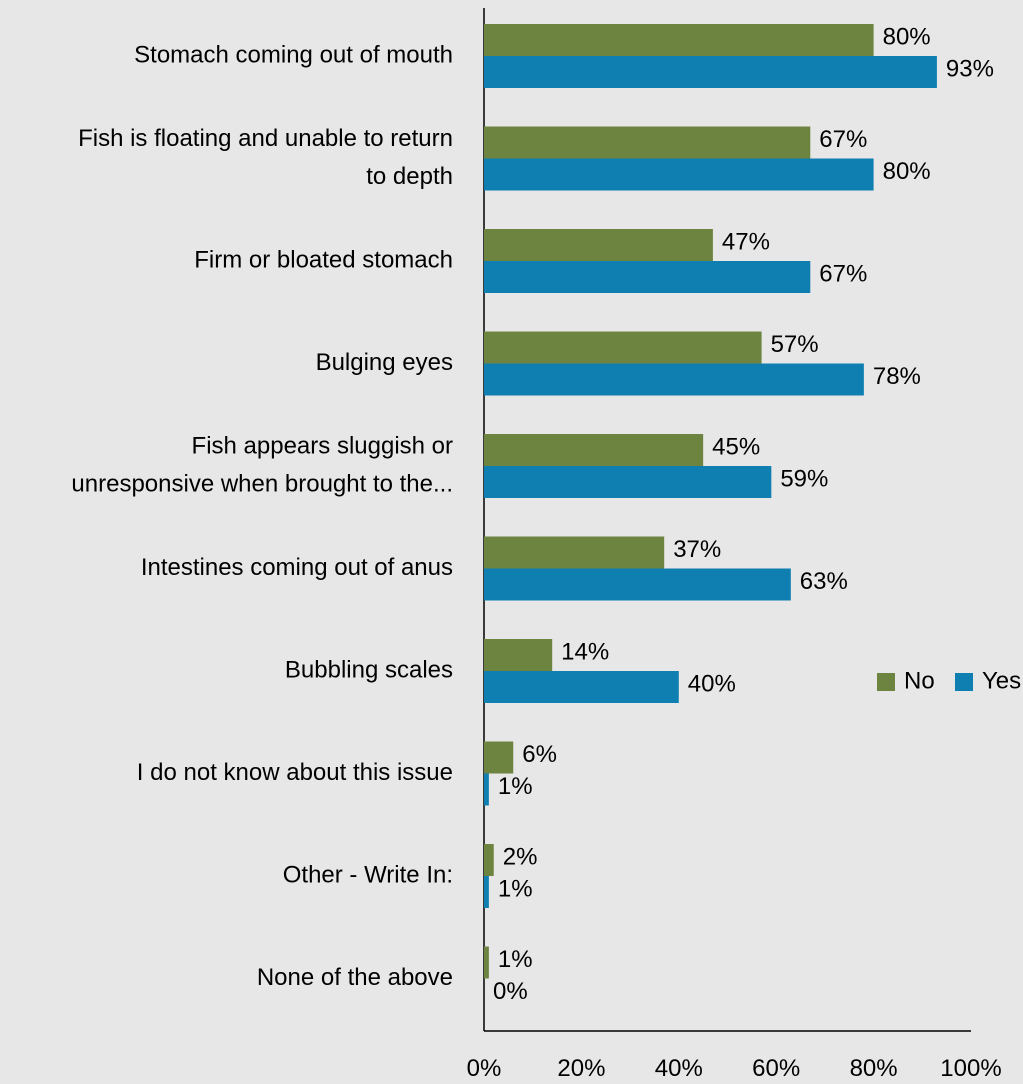 This screenshot has height=1084, width=1023. What do you see at coordinates (736, 446) in the screenshot?
I see `data-label-no: 45%` at bounding box center [736, 446].